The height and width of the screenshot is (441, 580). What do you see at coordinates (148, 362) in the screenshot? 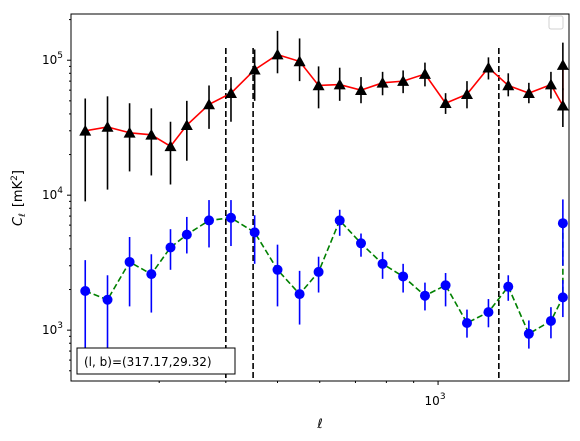
I see `annotation-text: (l, b)=(317.17,29.32)` at bounding box center [148, 362].